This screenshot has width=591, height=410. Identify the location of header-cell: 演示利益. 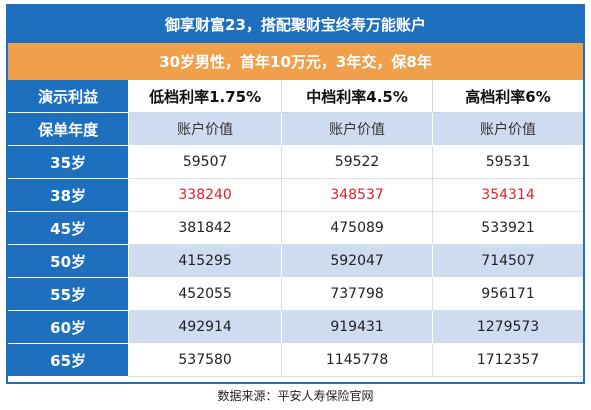
(69, 96).